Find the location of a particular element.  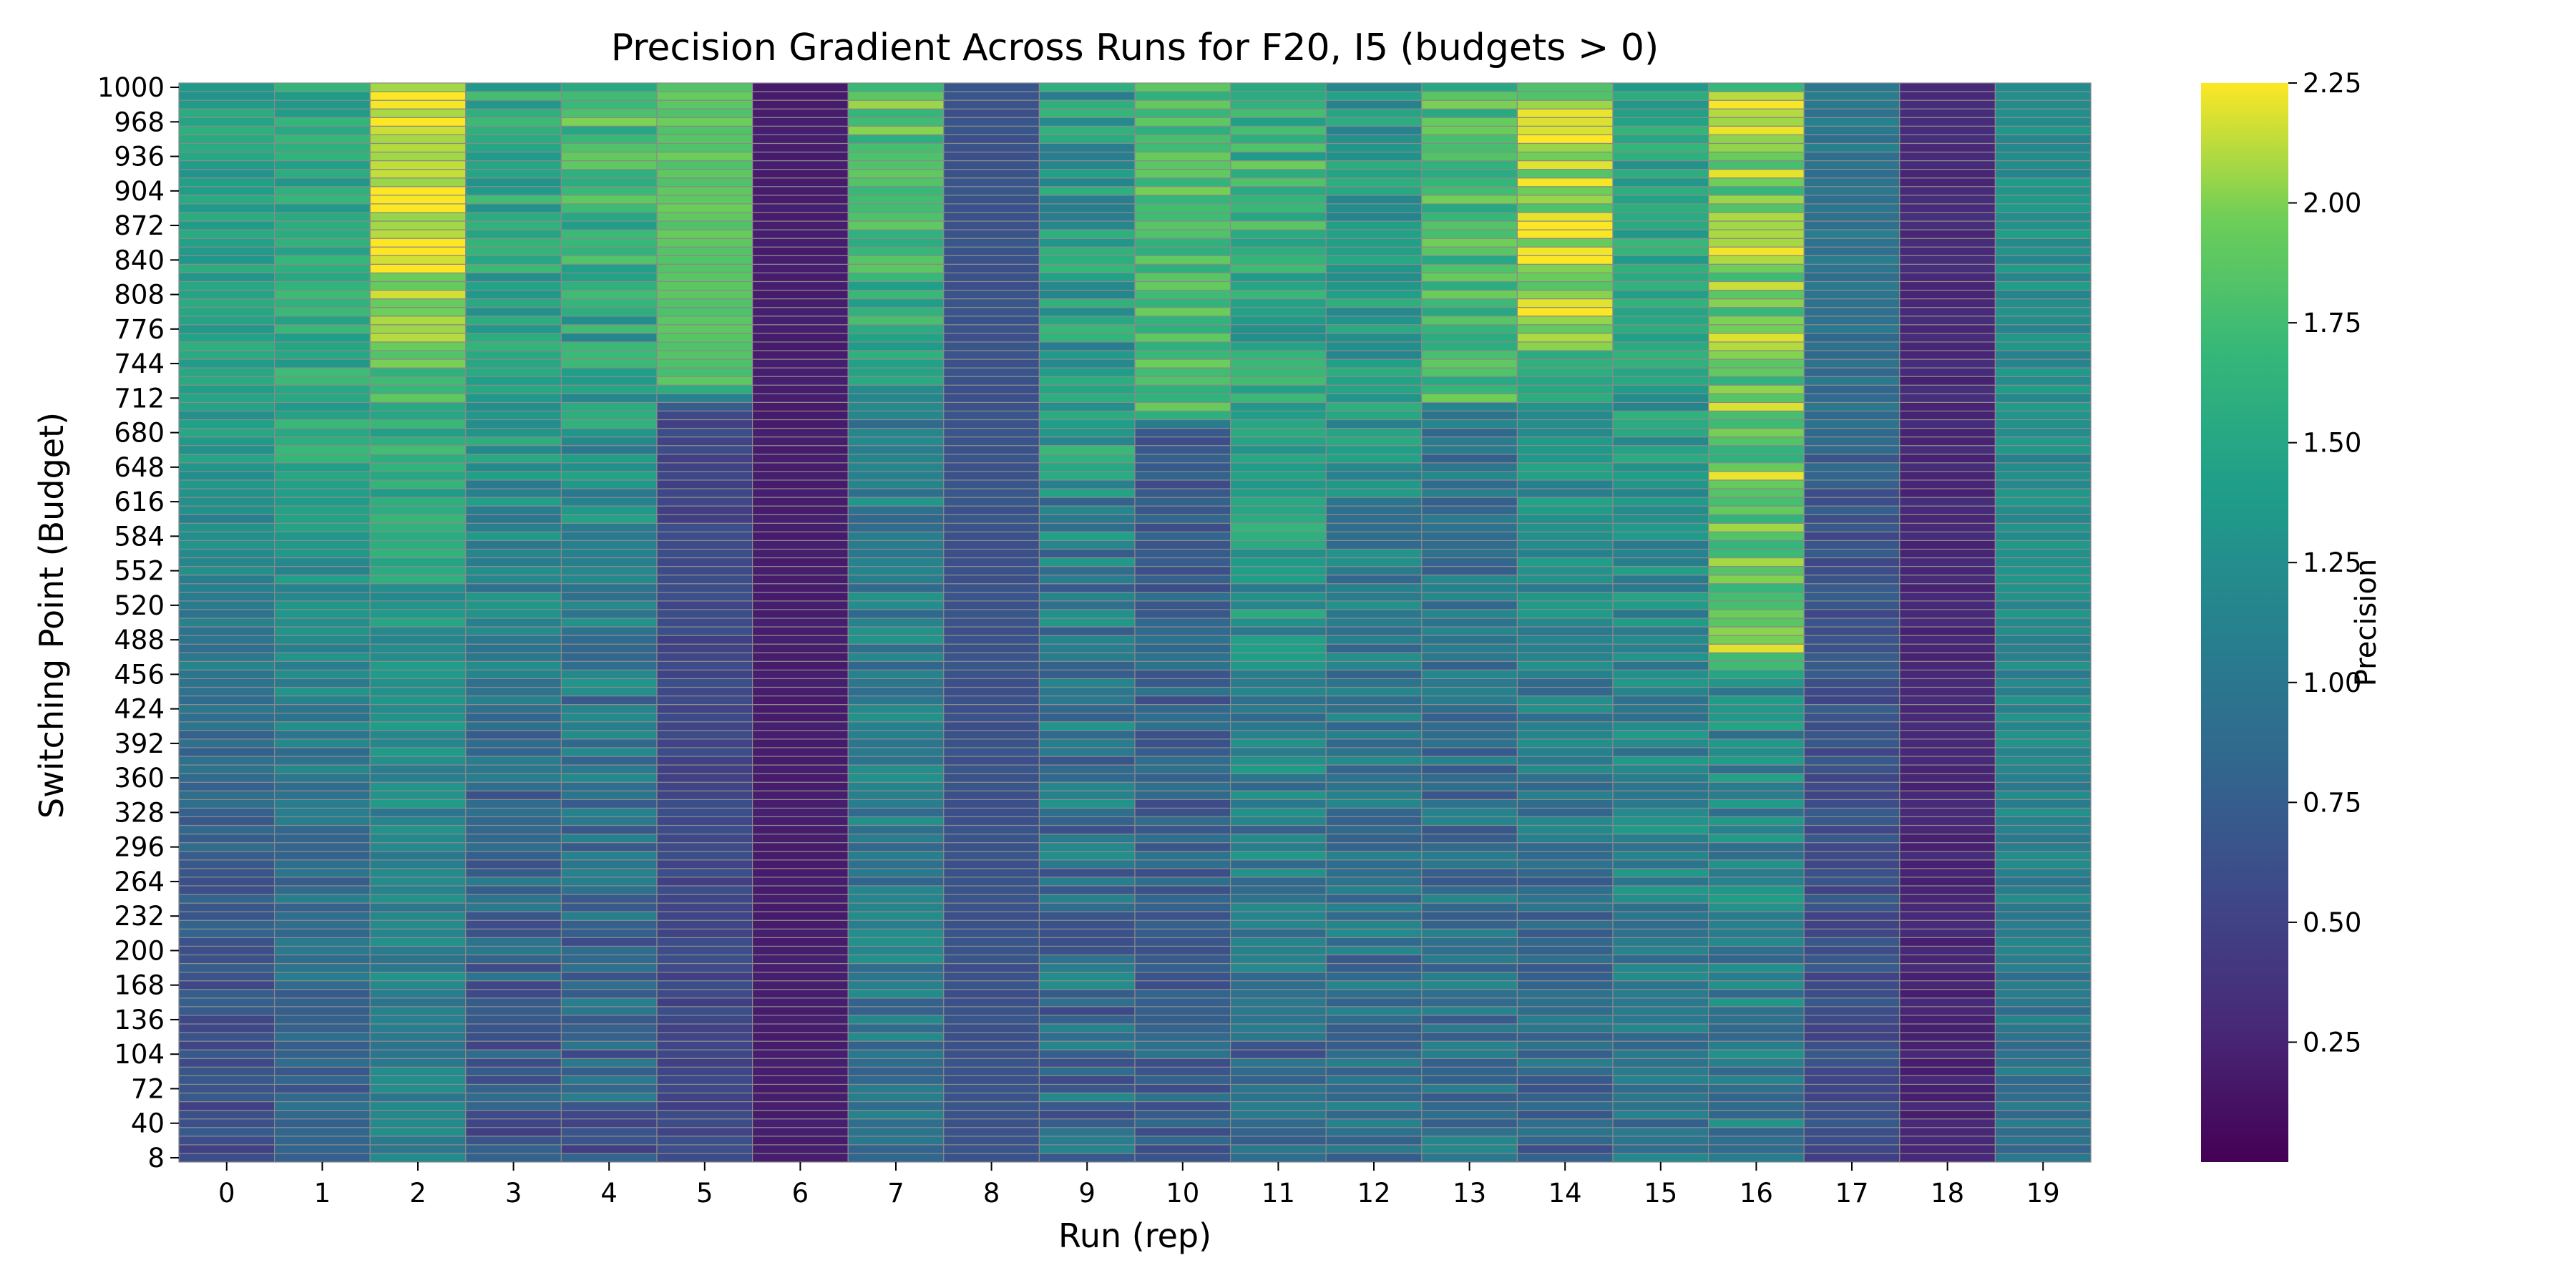

x-tick-label: 4 is located at coordinates (609, 1193).